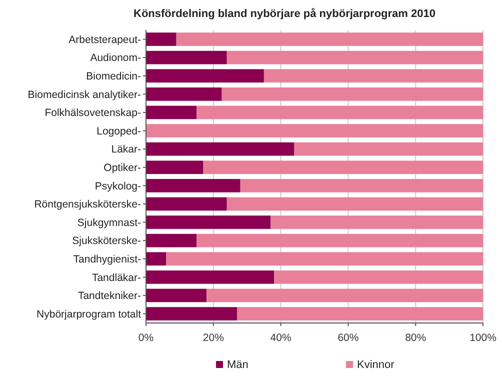 This screenshot has width=500, height=385. What do you see at coordinates (88, 204) in the screenshot?
I see `y-tick-label: Röntgensjuksköterske-` at bounding box center [88, 204].